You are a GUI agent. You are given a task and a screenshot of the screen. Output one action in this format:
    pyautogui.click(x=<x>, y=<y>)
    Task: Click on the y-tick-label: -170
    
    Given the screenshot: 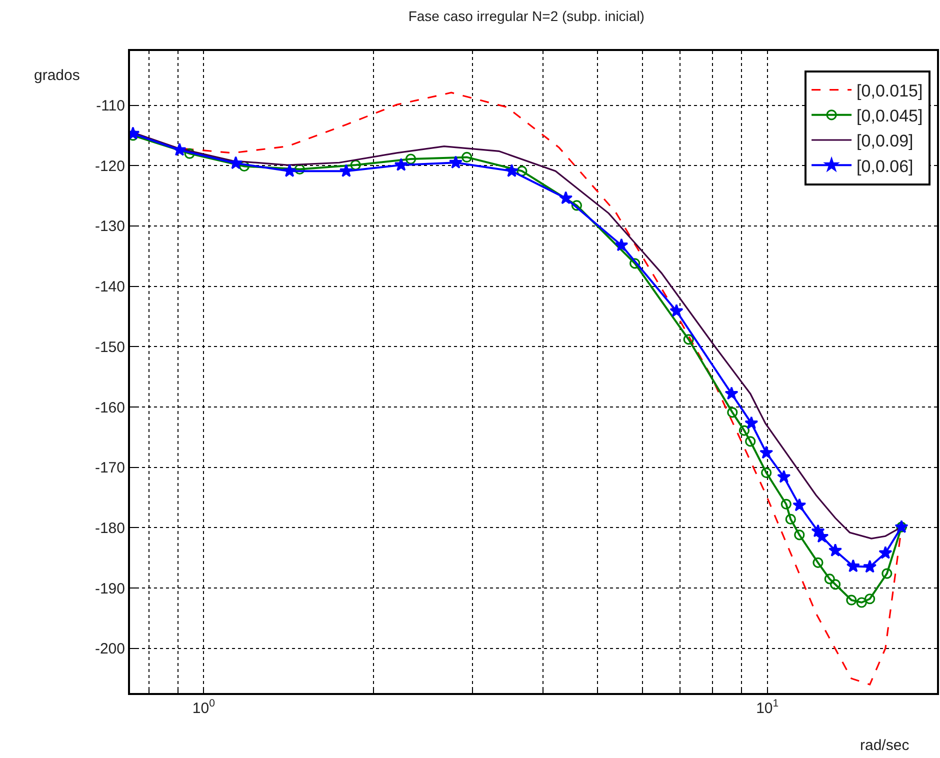 What is the action you would take?
    pyautogui.click(x=109, y=468)
    